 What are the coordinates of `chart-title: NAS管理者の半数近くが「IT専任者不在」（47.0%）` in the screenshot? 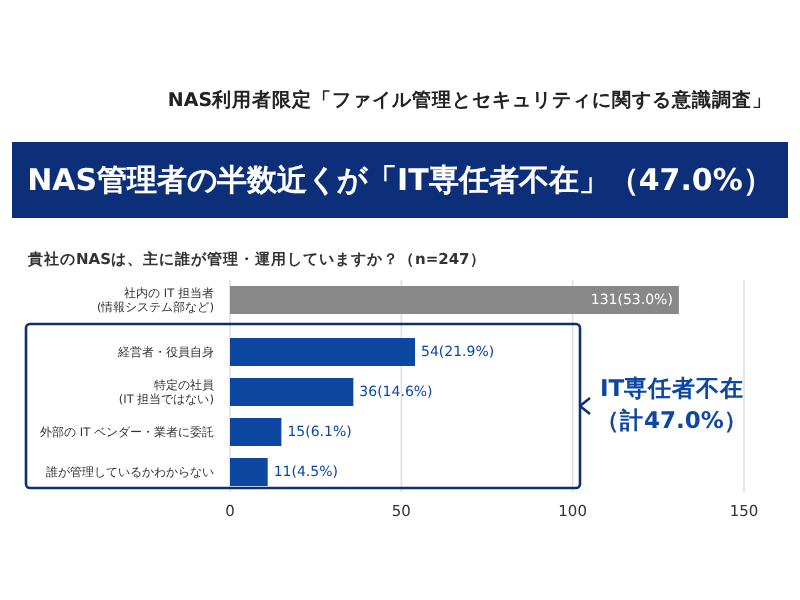 It's located at (400, 180).